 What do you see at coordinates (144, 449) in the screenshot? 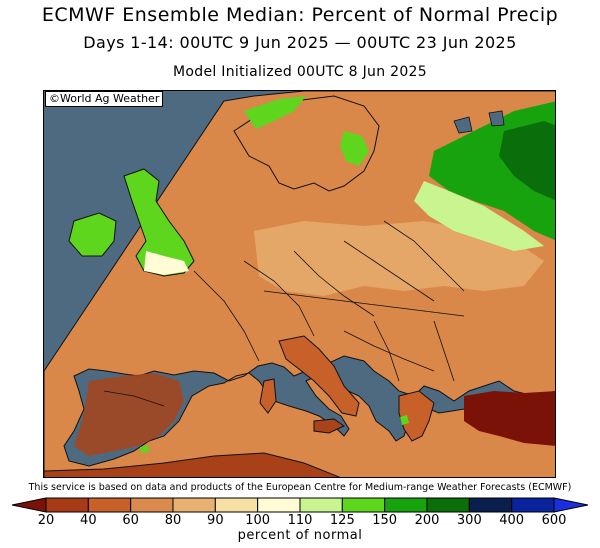
I see `spain-wet-spot` at bounding box center [144, 449].